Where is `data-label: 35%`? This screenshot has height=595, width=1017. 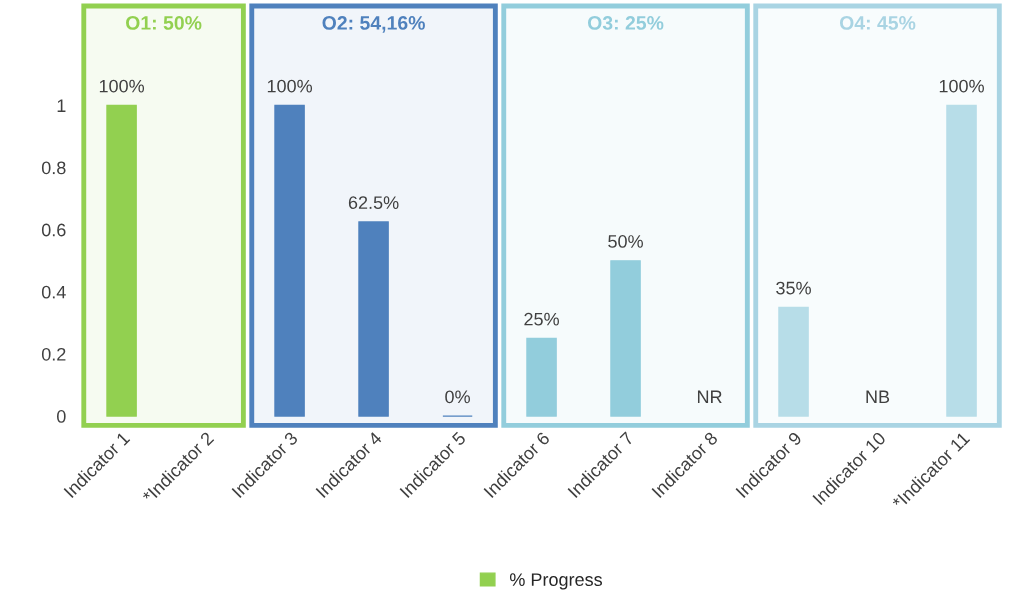
data-label: 35% is located at coordinates (793, 288).